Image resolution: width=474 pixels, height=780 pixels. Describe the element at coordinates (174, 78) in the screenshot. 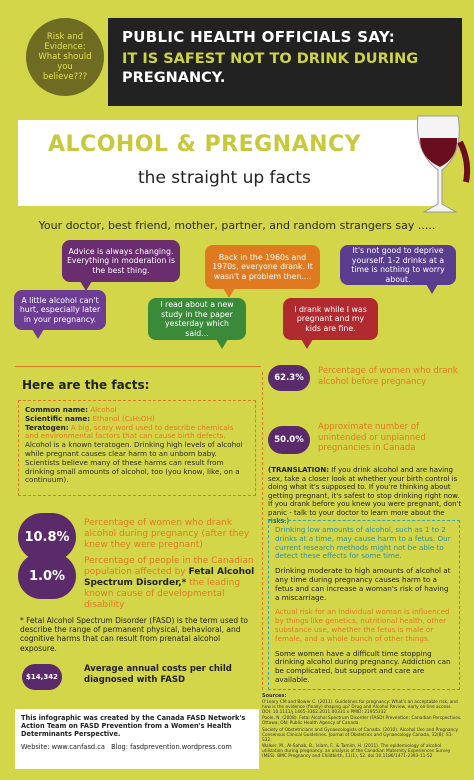

I see `message-end: PREGNANCY.` at that location.